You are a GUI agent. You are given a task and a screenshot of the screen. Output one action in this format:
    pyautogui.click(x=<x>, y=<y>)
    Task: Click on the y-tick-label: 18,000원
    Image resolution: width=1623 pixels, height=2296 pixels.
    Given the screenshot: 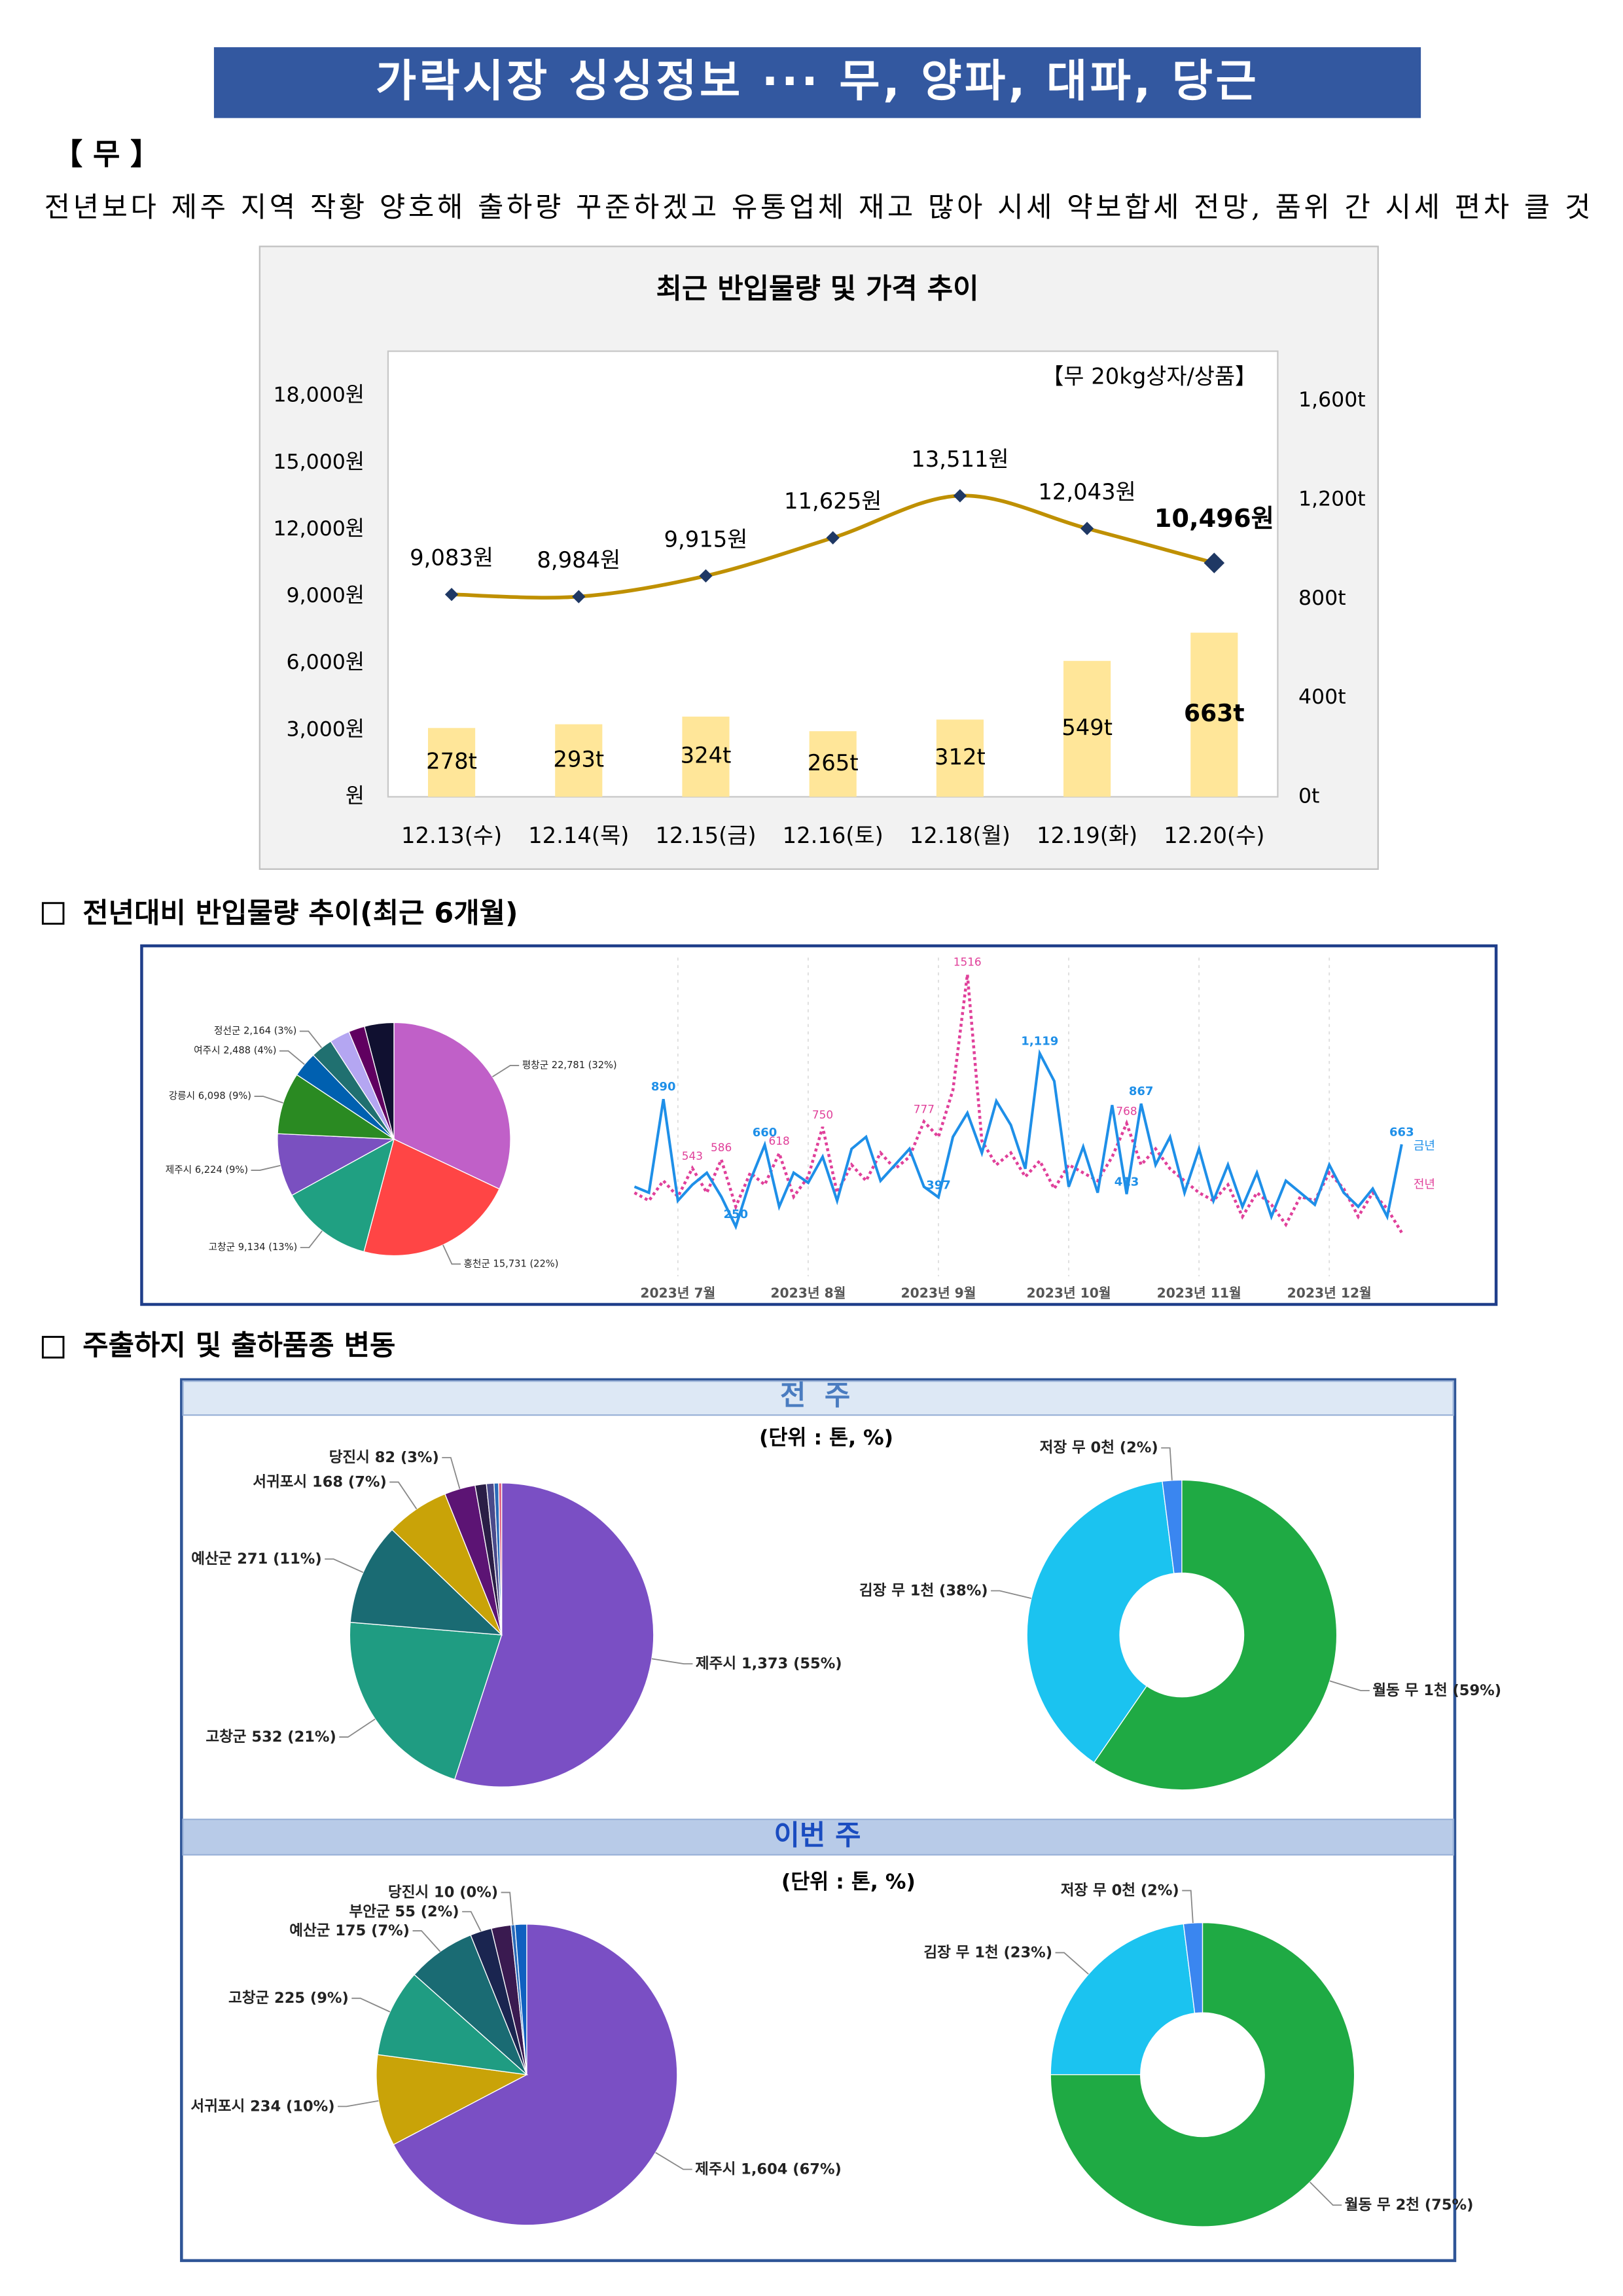 What is the action you would take?
    pyautogui.click(x=319, y=395)
    